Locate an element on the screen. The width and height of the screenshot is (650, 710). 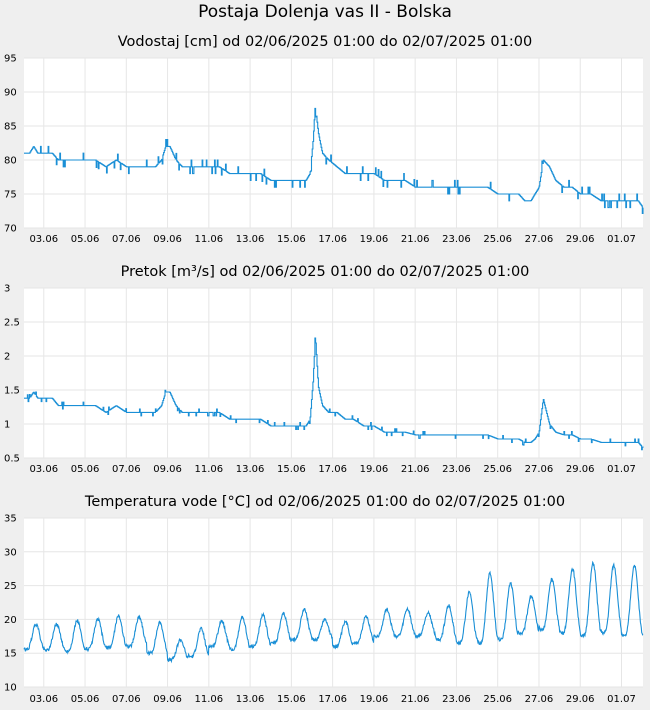
y-tick-label: 90 is located at coordinates (10, 93).